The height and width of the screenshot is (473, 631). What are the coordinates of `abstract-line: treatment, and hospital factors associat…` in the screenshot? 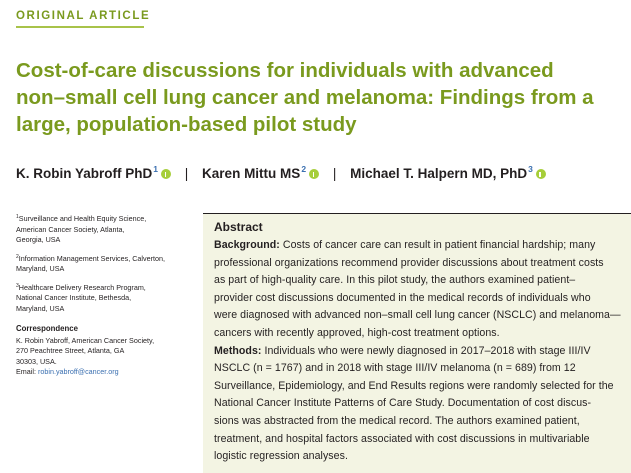 It's located at (402, 438).